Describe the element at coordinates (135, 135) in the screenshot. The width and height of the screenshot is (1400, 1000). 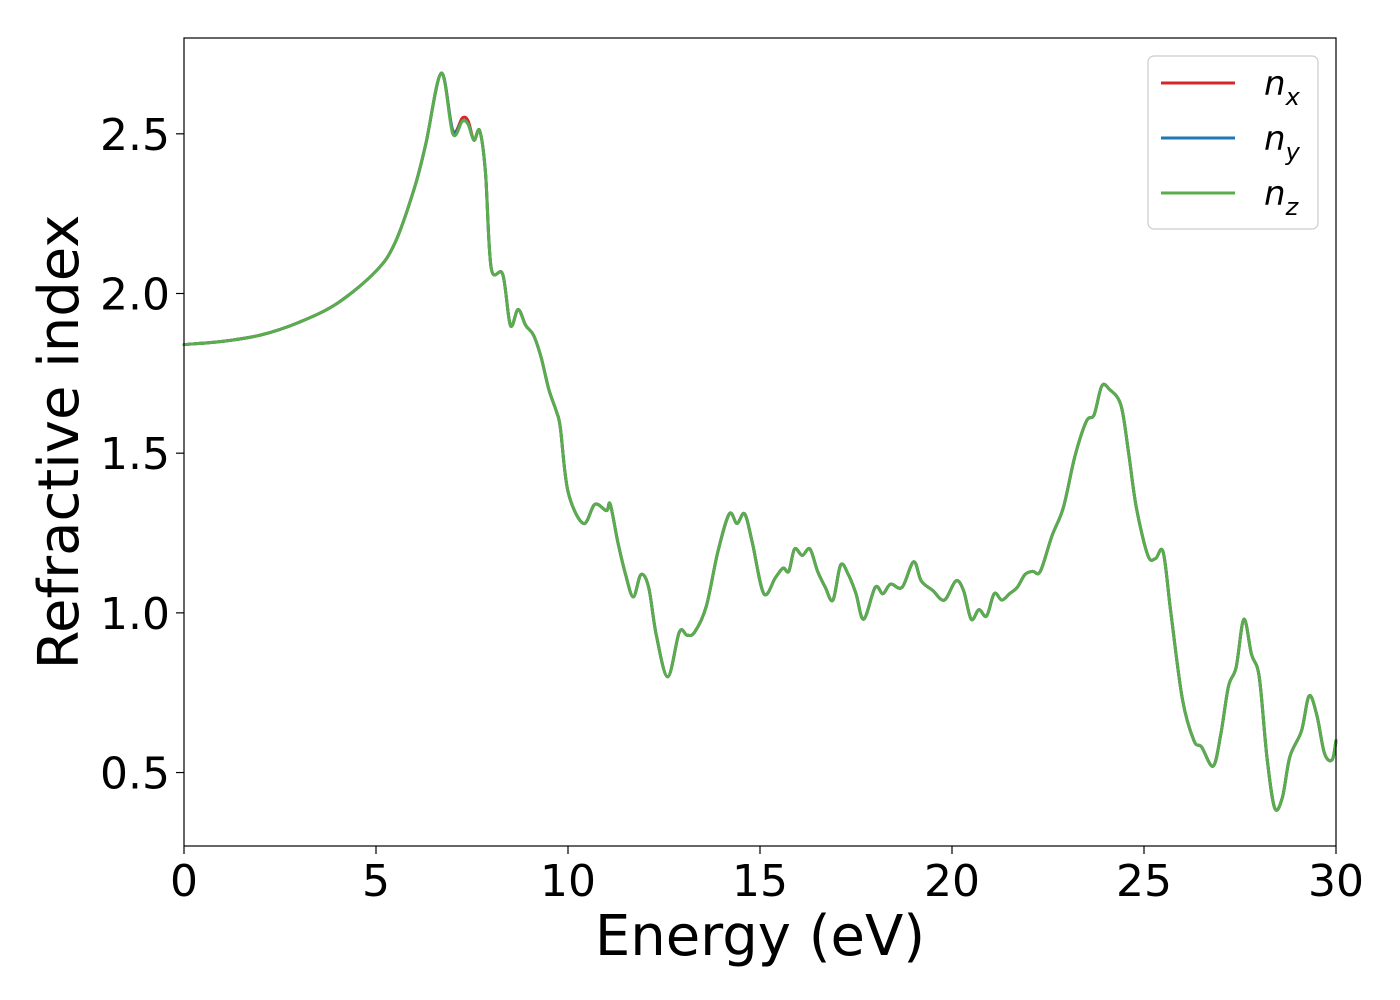
I see `y-tick-label: 2.5` at that location.